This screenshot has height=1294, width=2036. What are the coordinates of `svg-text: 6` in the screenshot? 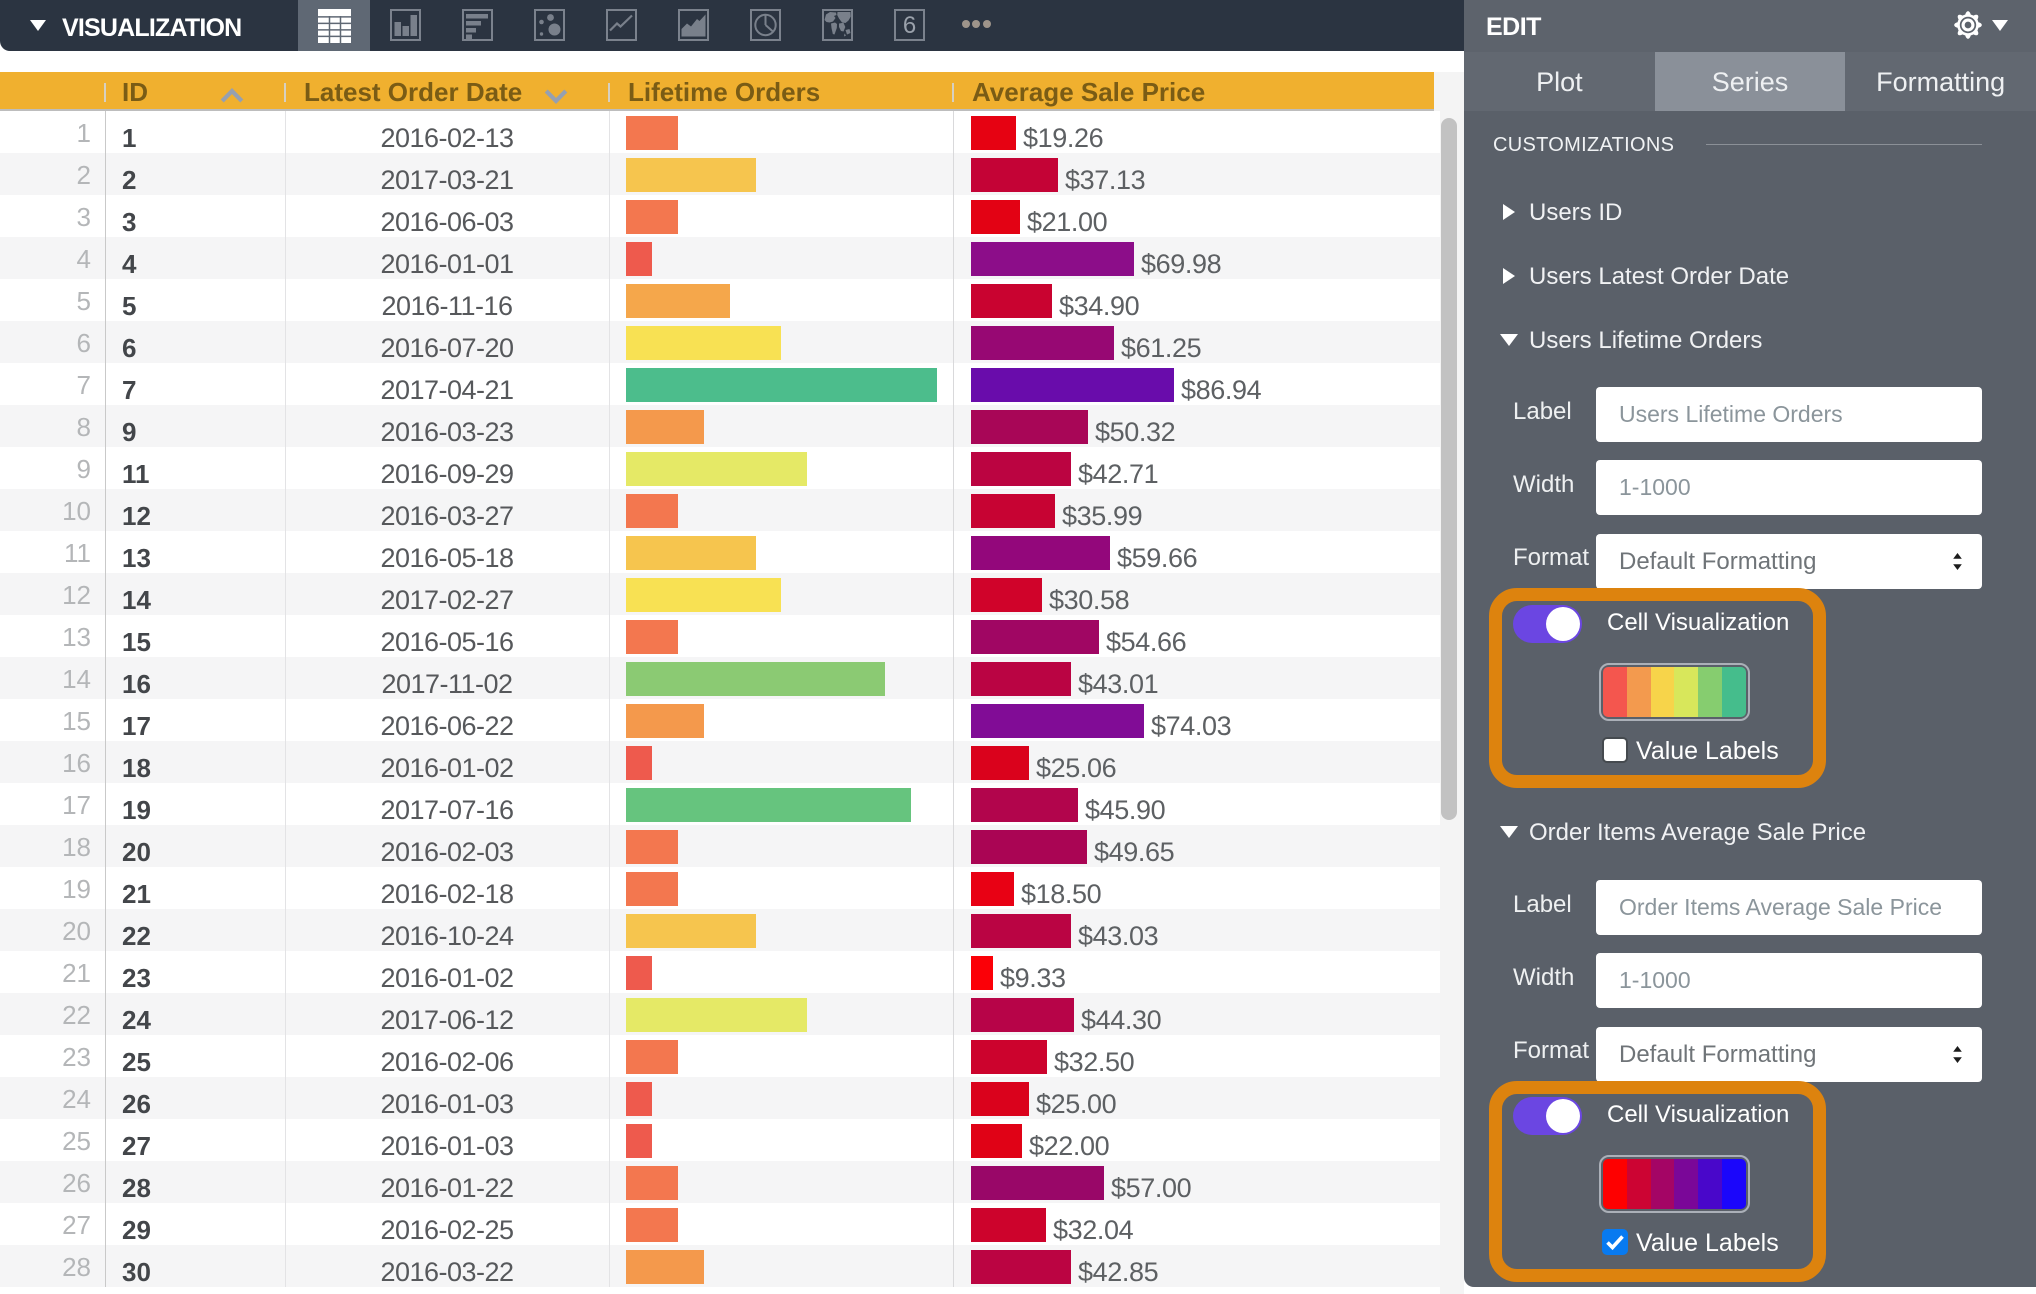 It's located at (909, 25).